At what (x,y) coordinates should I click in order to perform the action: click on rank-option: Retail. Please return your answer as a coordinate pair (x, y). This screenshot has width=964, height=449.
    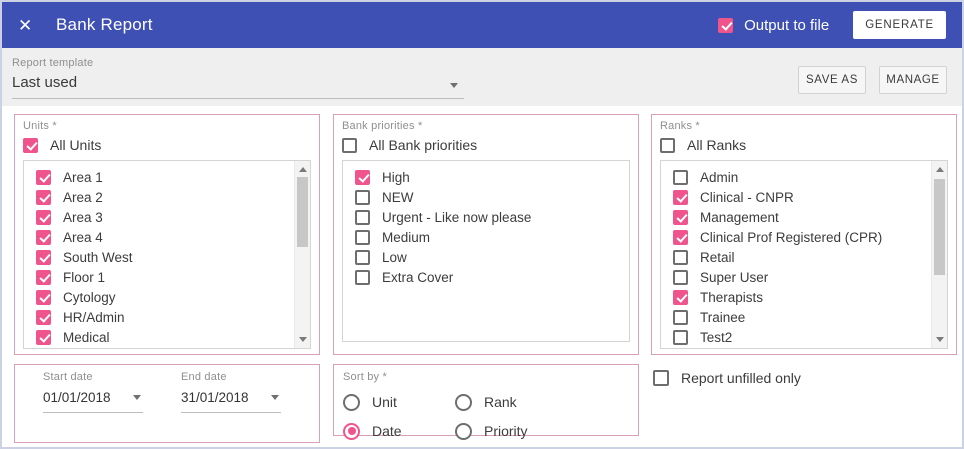
    Looking at the image, I should click on (799, 257).